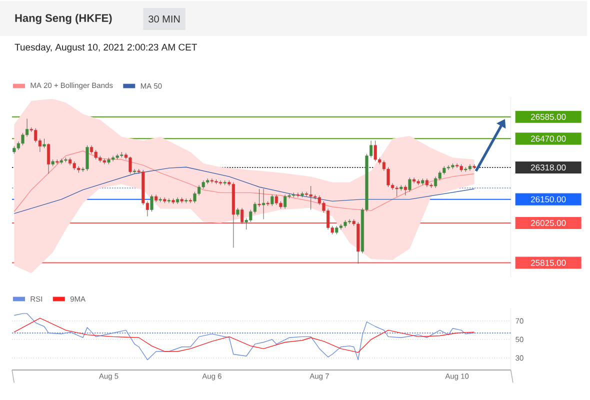 Image resolution: width=590 pixels, height=400 pixels. What do you see at coordinates (548, 199) in the screenshot?
I see `y-tick-label: 26150.00` at bounding box center [548, 199].